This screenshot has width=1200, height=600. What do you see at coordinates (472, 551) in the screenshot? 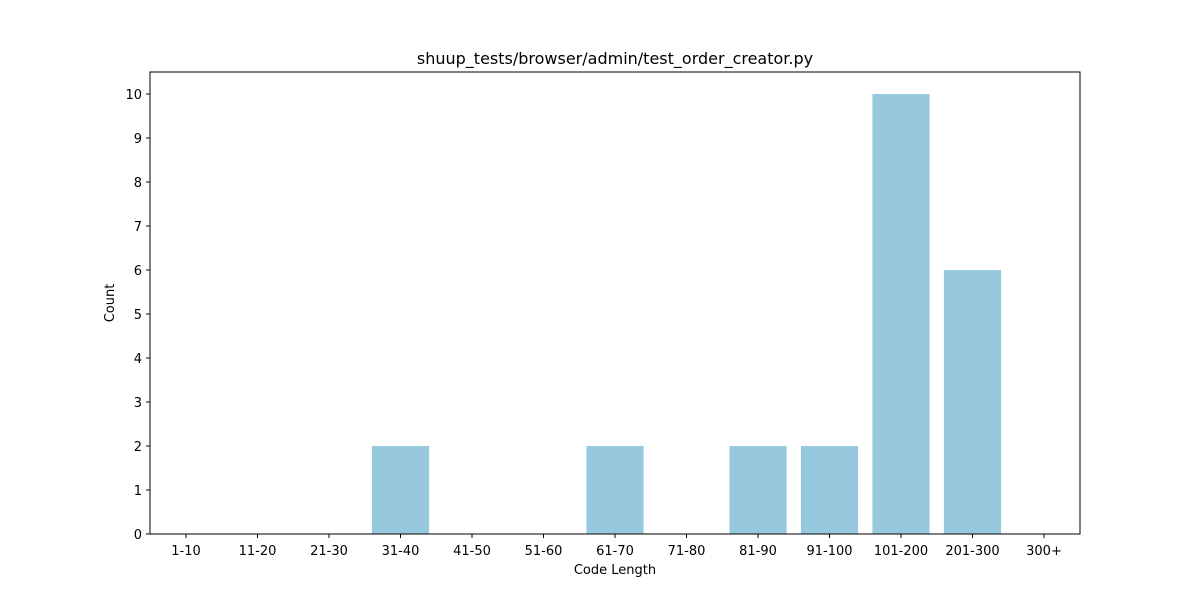
I see `x-tick-label: 41-50` at bounding box center [472, 551].